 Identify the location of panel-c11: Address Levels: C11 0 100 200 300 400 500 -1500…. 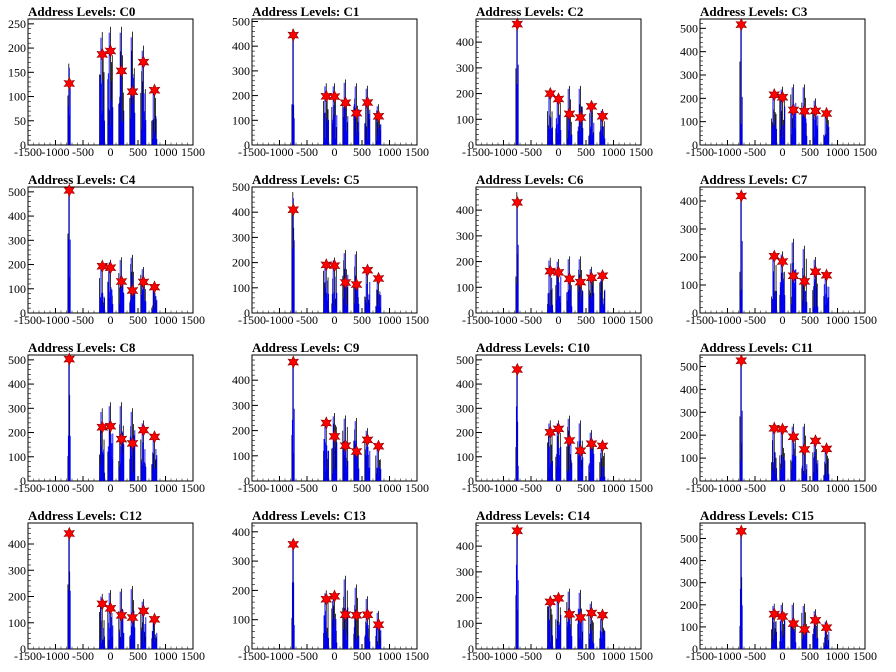
(778, 417).